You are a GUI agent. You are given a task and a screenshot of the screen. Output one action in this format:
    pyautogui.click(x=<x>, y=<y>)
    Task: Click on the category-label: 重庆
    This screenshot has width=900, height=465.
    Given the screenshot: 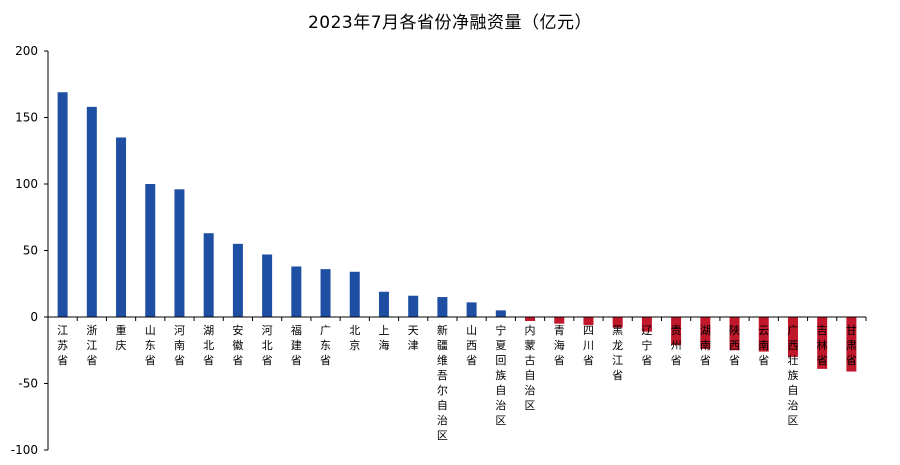 What is the action you would take?
    pyautogui.click(x=121, y=337)
    